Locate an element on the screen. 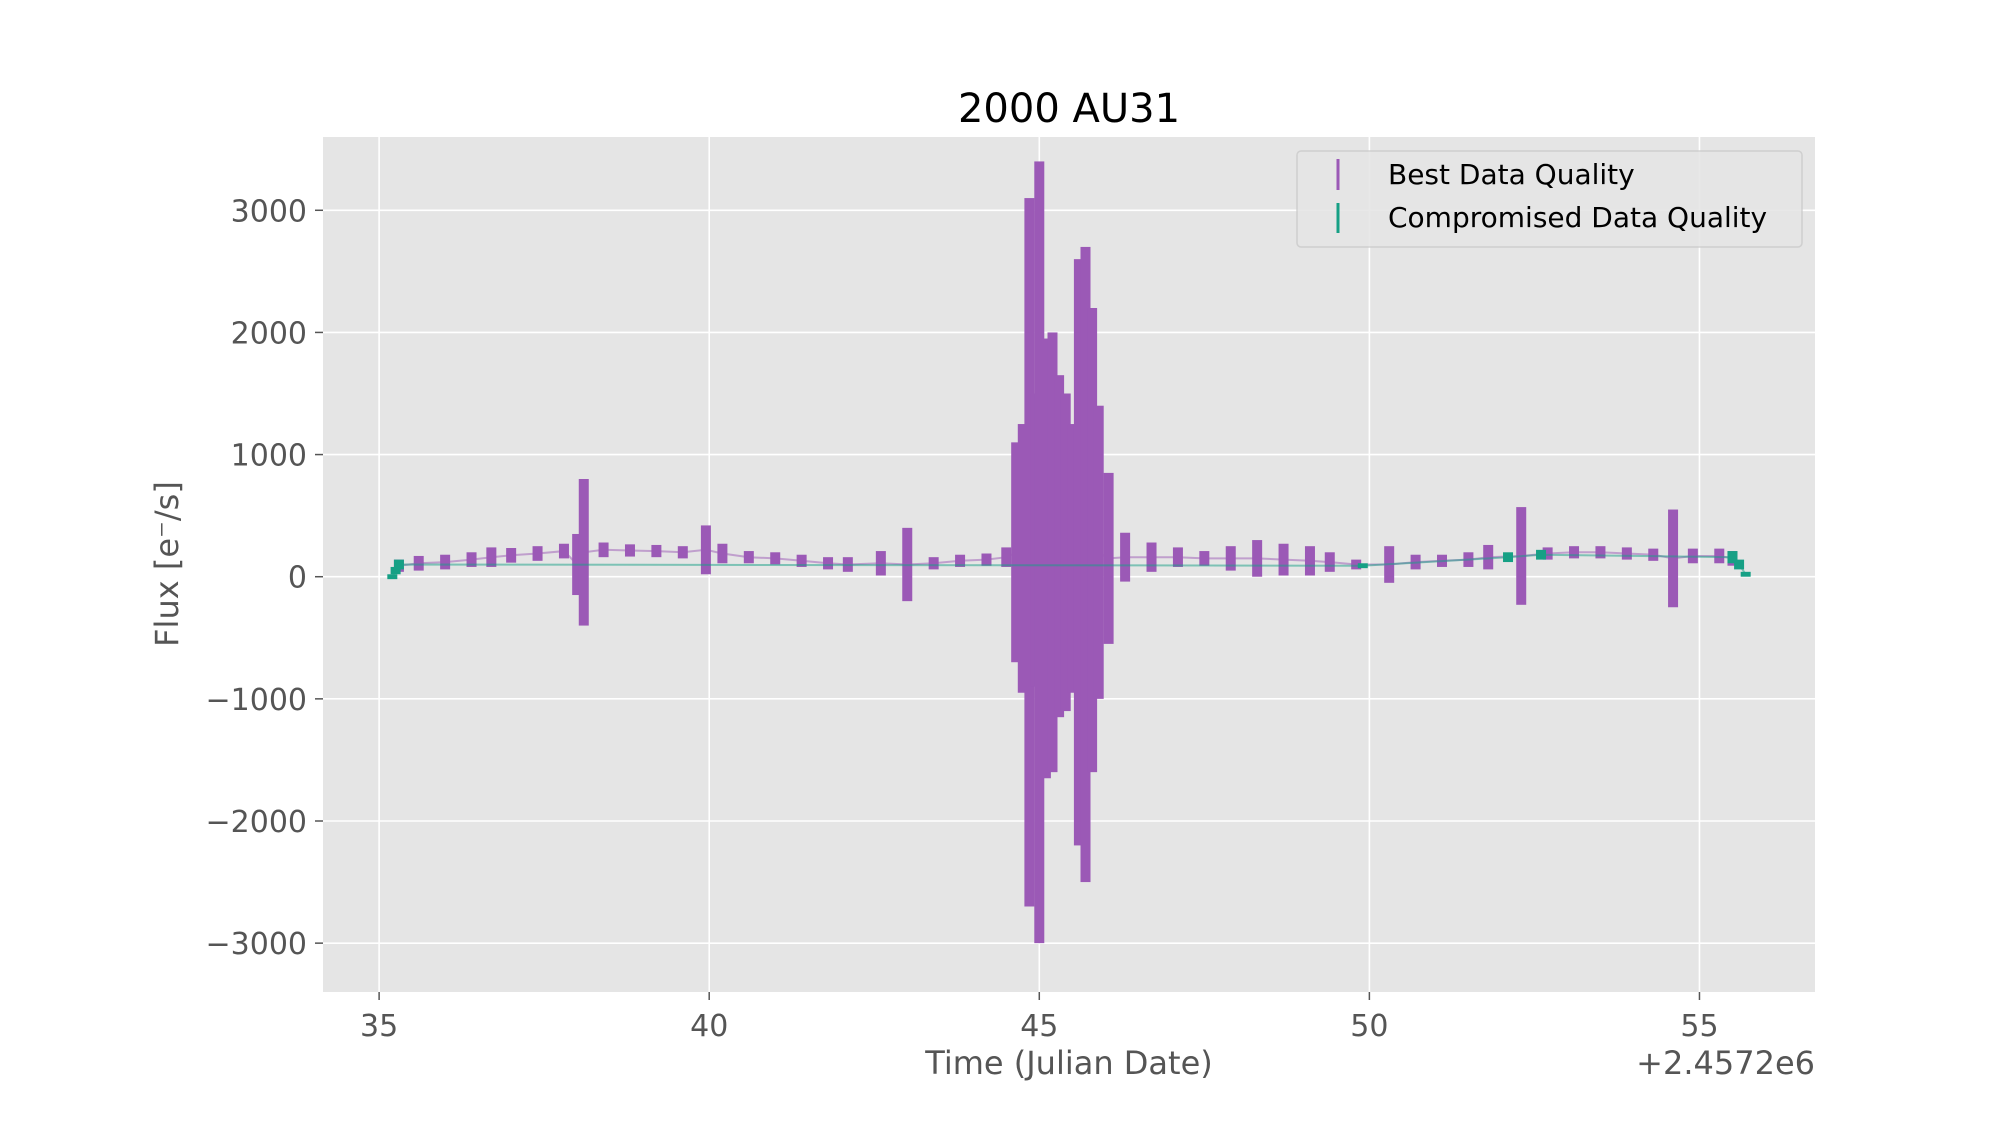 The width and height of the screenshot is (1999, 1125). y-tick-label: 2000 is located at coordinates (269, 333).